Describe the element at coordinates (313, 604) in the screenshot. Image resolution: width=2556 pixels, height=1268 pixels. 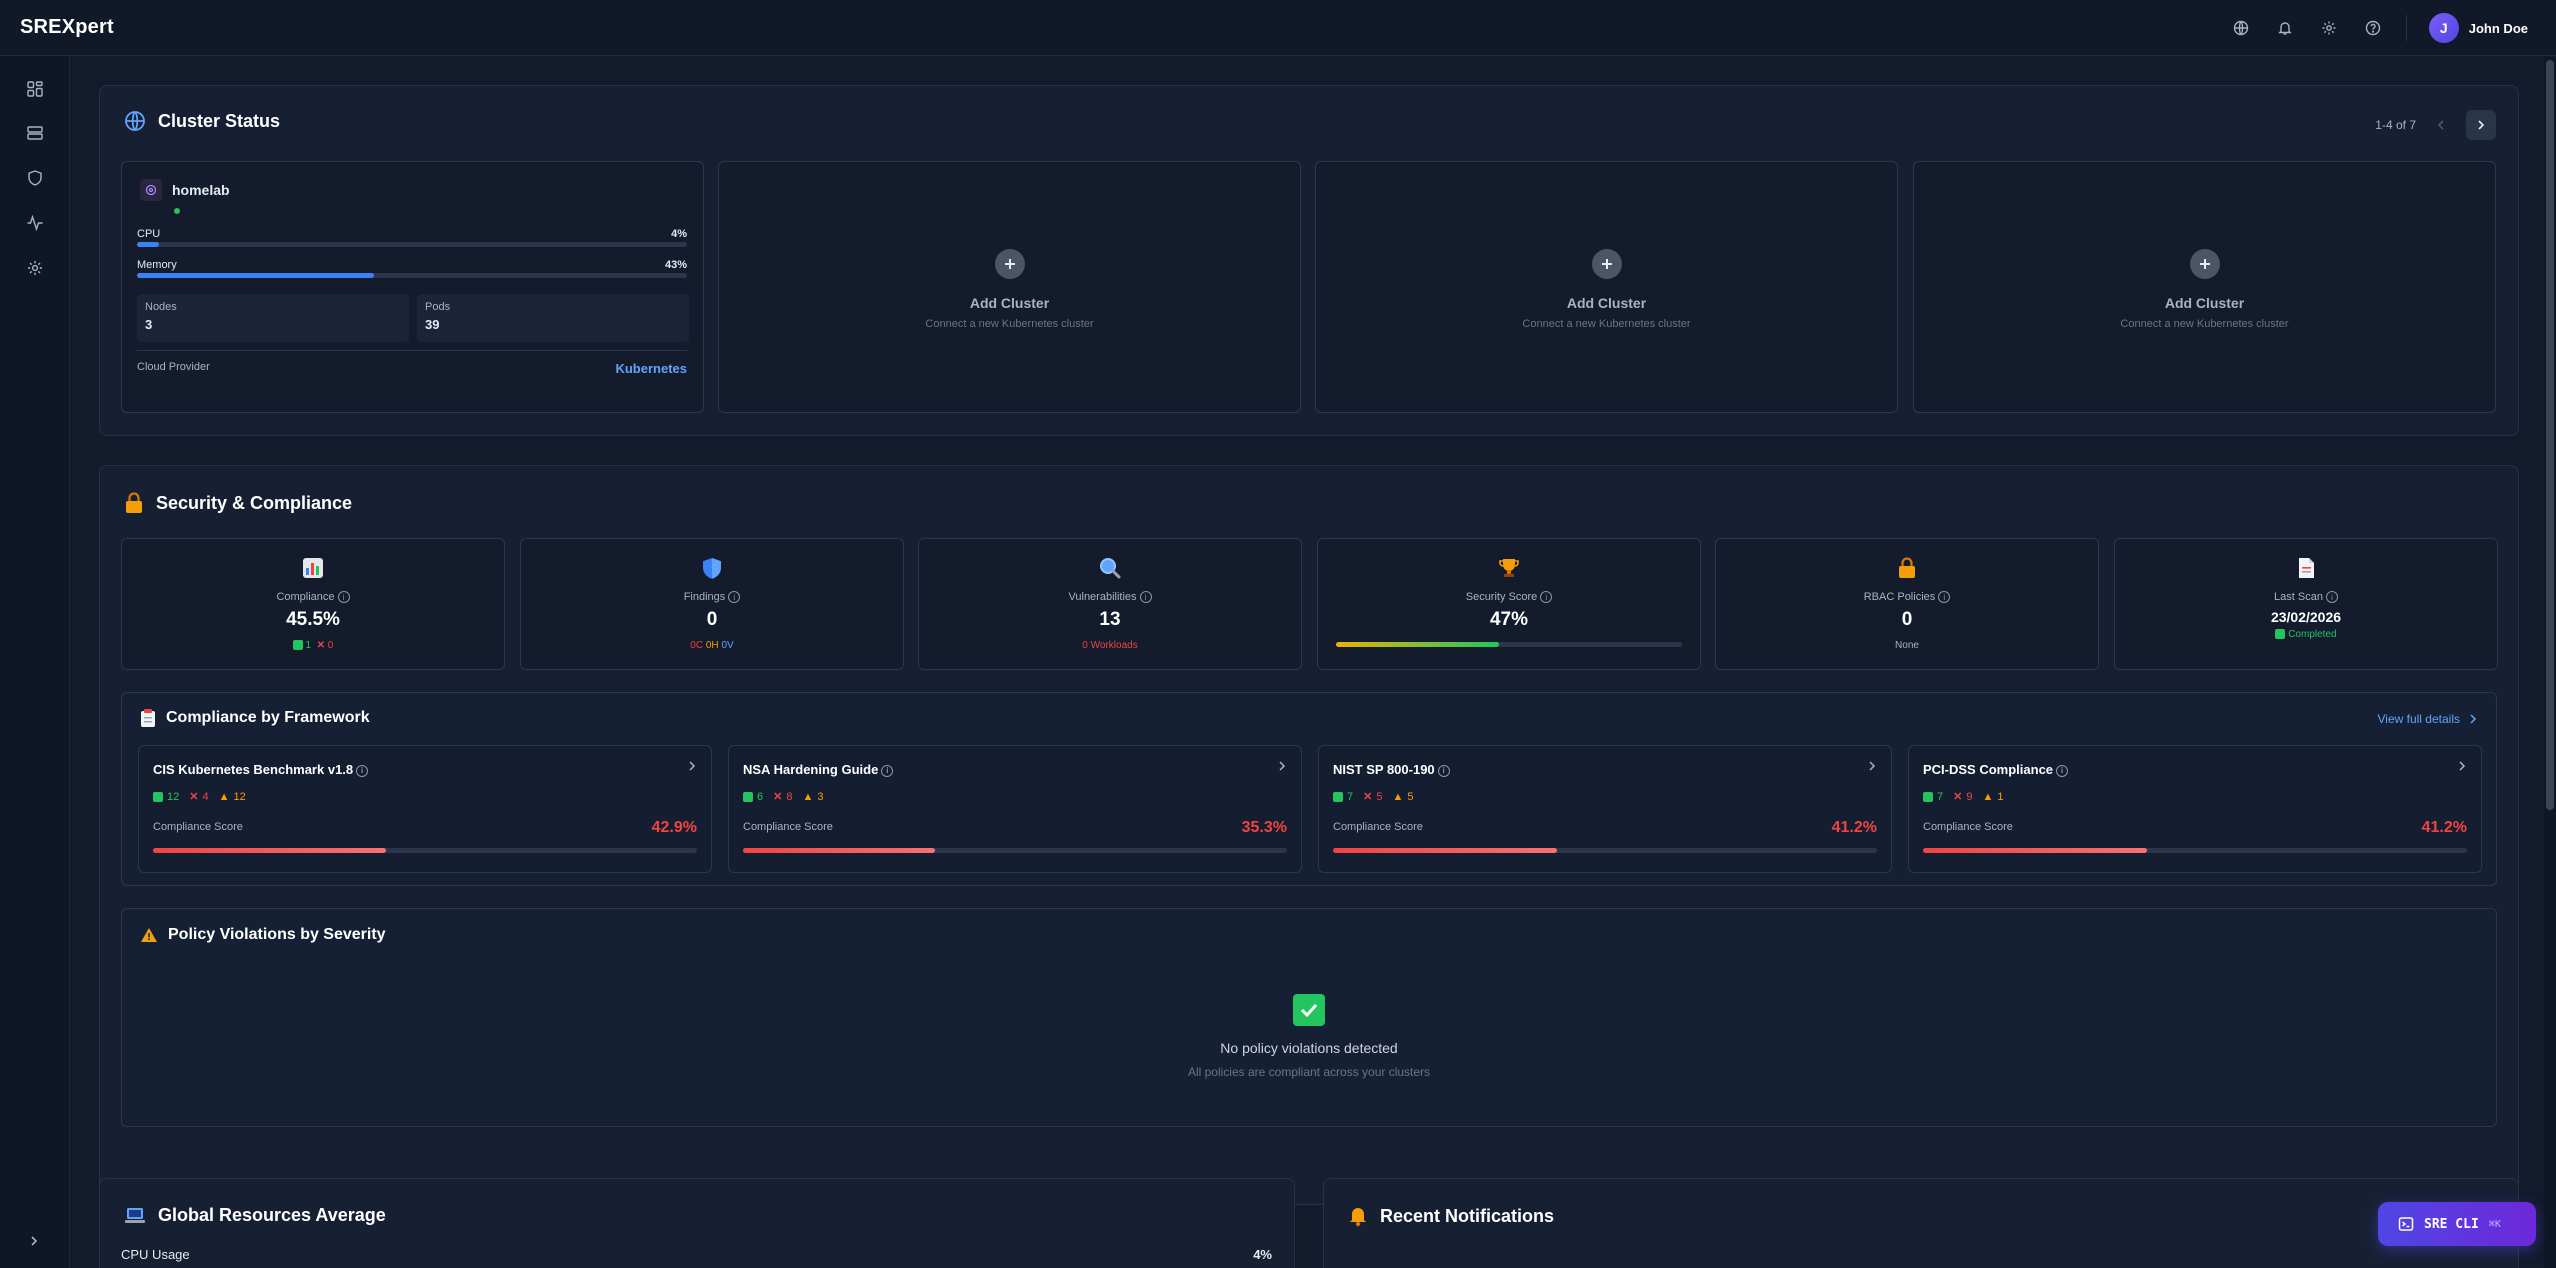
I see `kpi-compliance: Compliance i 45.5% 1 ✕ 0` at that location.